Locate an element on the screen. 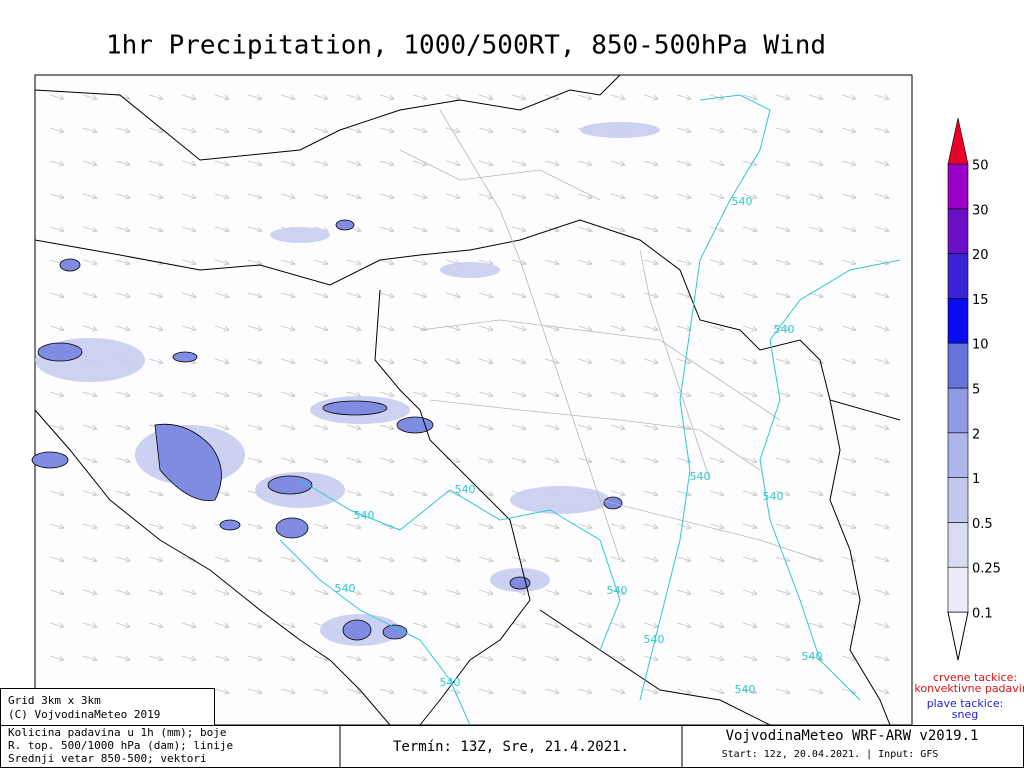 Image resolution: width=1024 pixels, height=768 pixels. colorbar-label: 50 is located at coordinates (980, 166).